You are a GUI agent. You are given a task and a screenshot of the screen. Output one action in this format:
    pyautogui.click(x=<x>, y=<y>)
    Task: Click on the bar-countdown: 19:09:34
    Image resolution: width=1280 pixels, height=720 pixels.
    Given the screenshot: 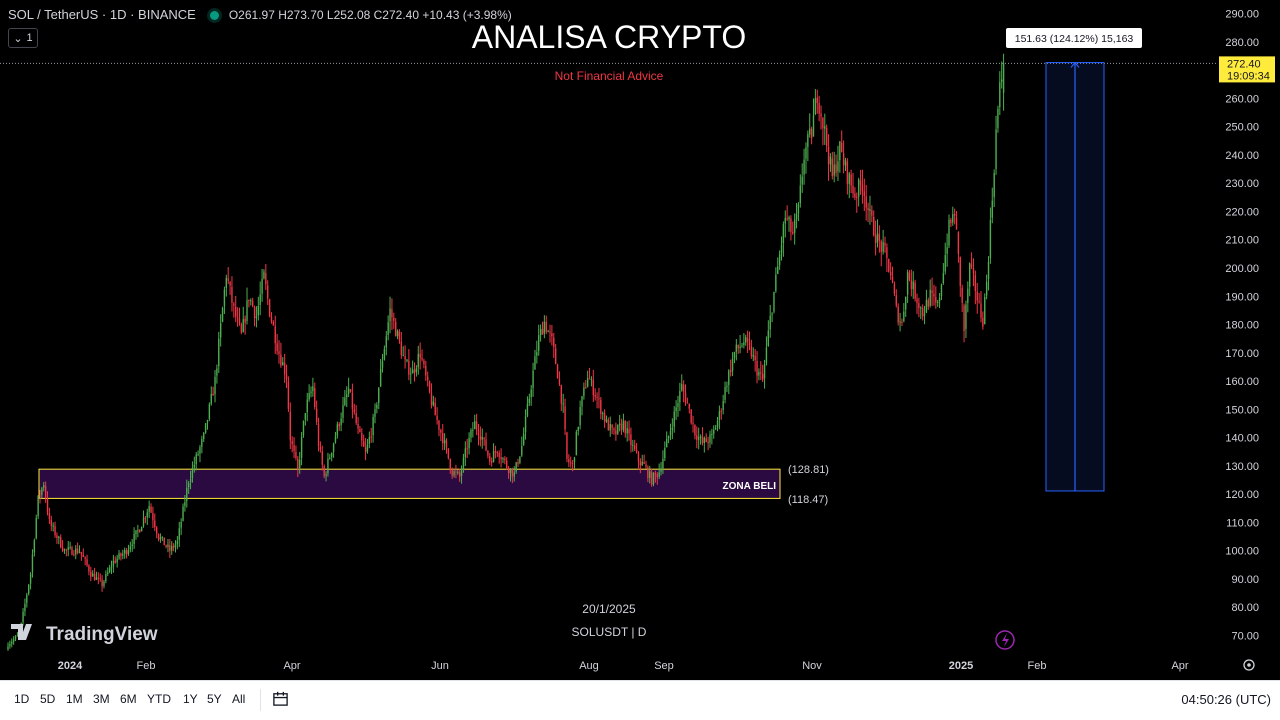 What is the action you would take?
    pyautogui.click(x=1248, y=76)
    